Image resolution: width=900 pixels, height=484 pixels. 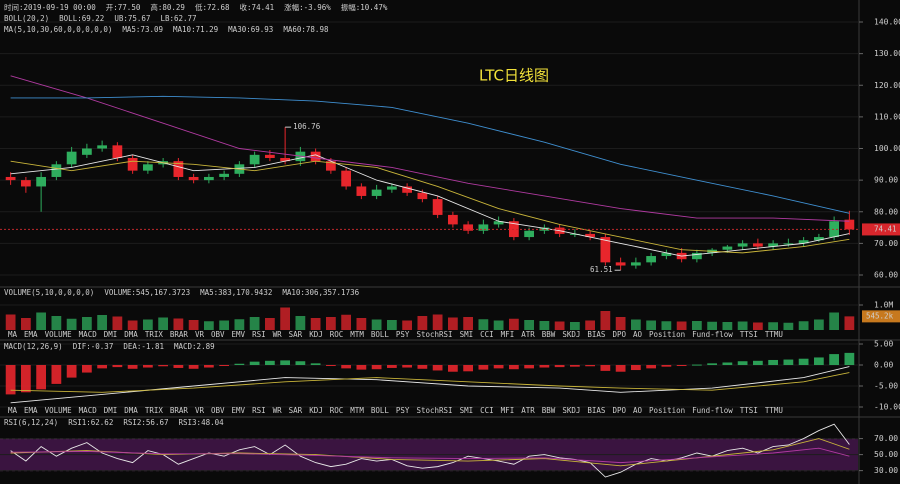 What do you see at coordinates (49, 292) in the screenshot?
I see `legend-text: VOLUME(5,10,0,0,0,0)` at bounding box center [49, 292].